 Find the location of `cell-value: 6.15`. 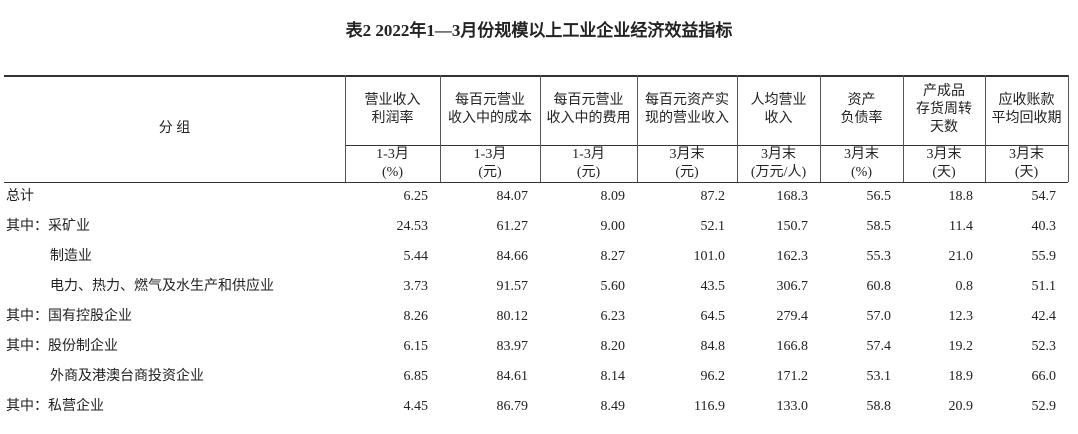

cell-value: 6.15 is located at coordinates (416, 346).